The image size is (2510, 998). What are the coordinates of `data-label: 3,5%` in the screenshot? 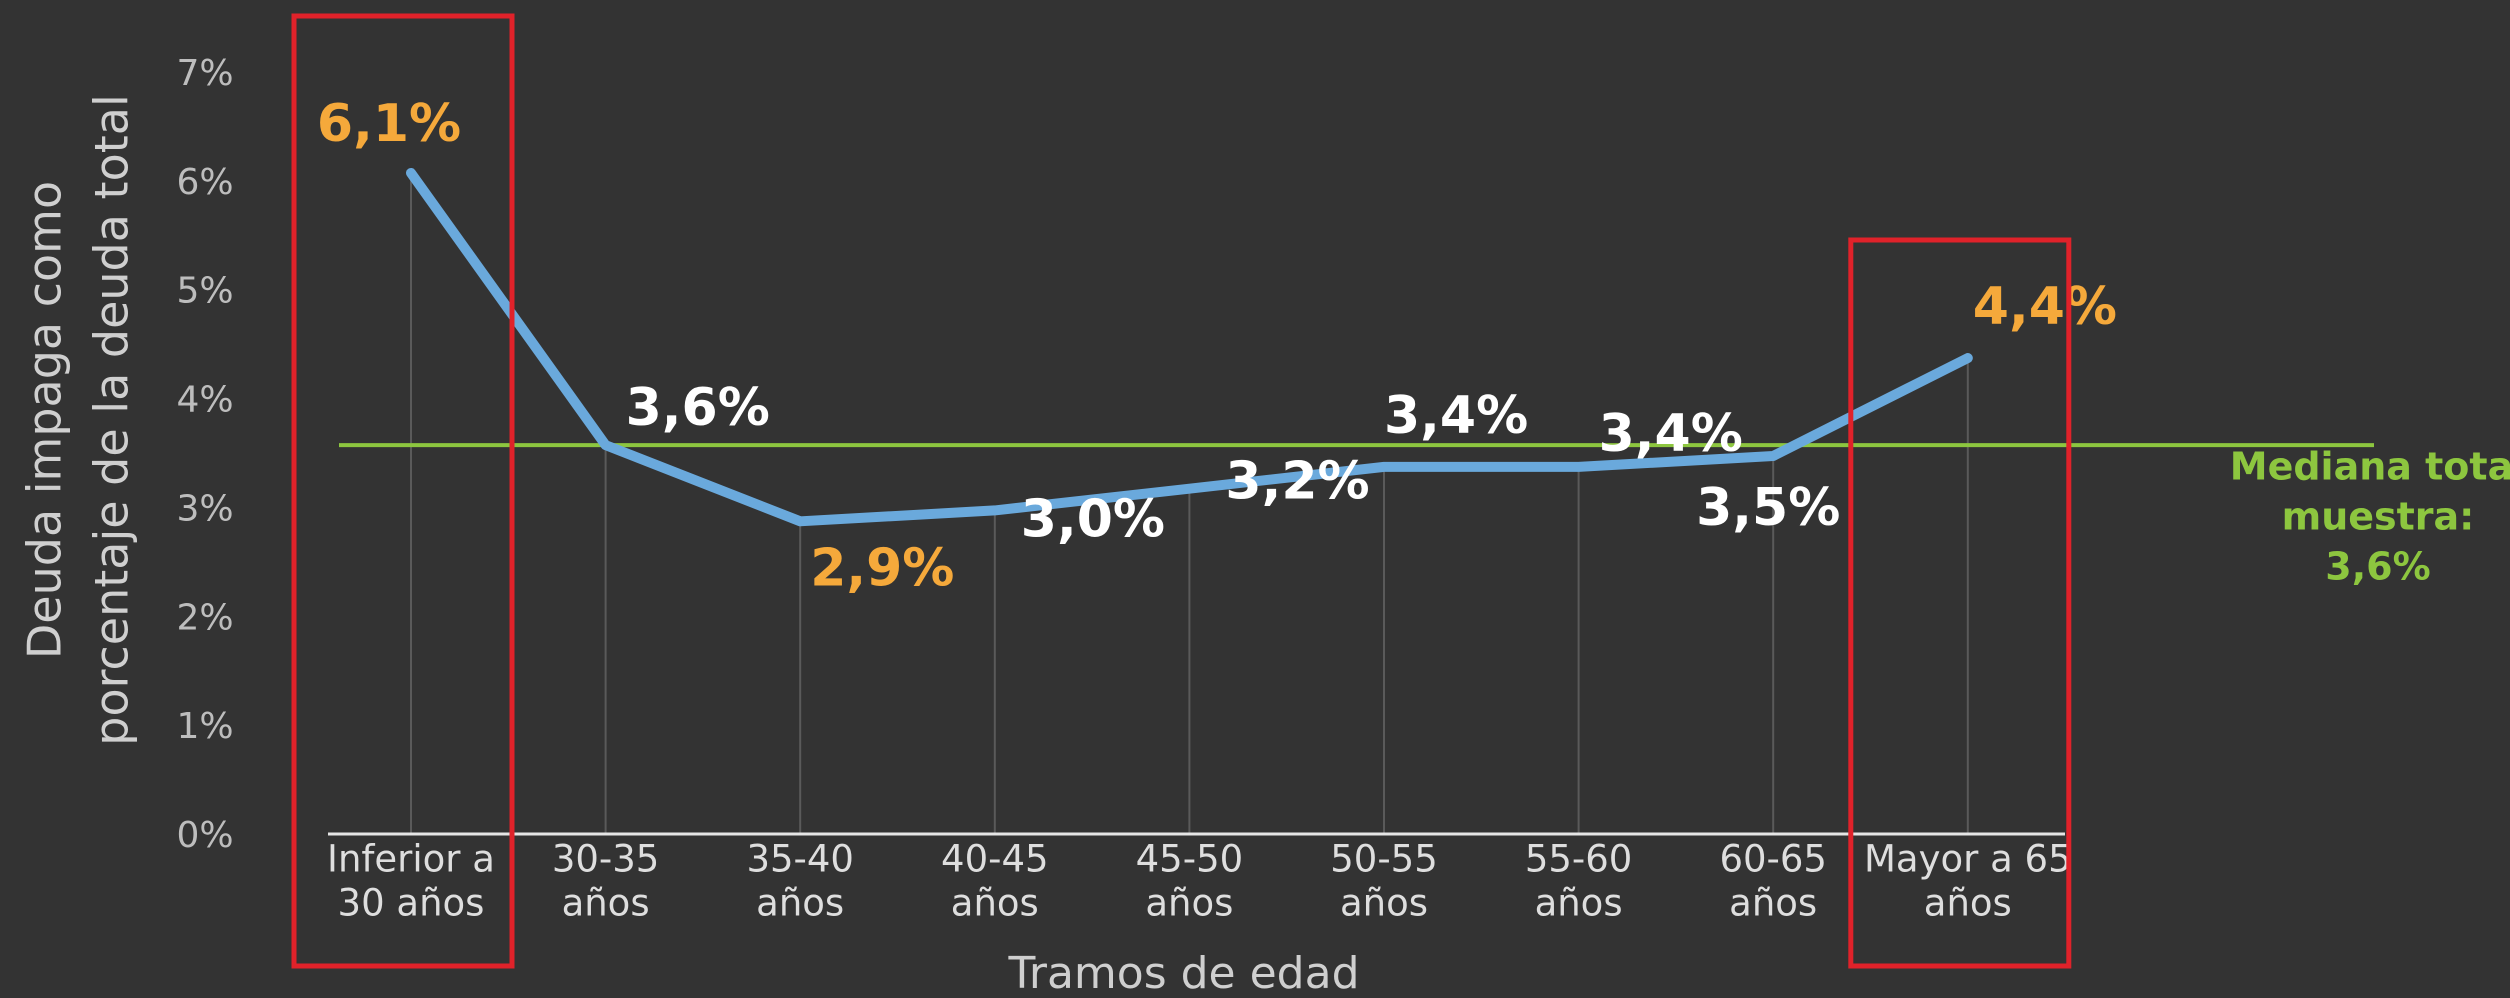 It's located at (1768, 508).